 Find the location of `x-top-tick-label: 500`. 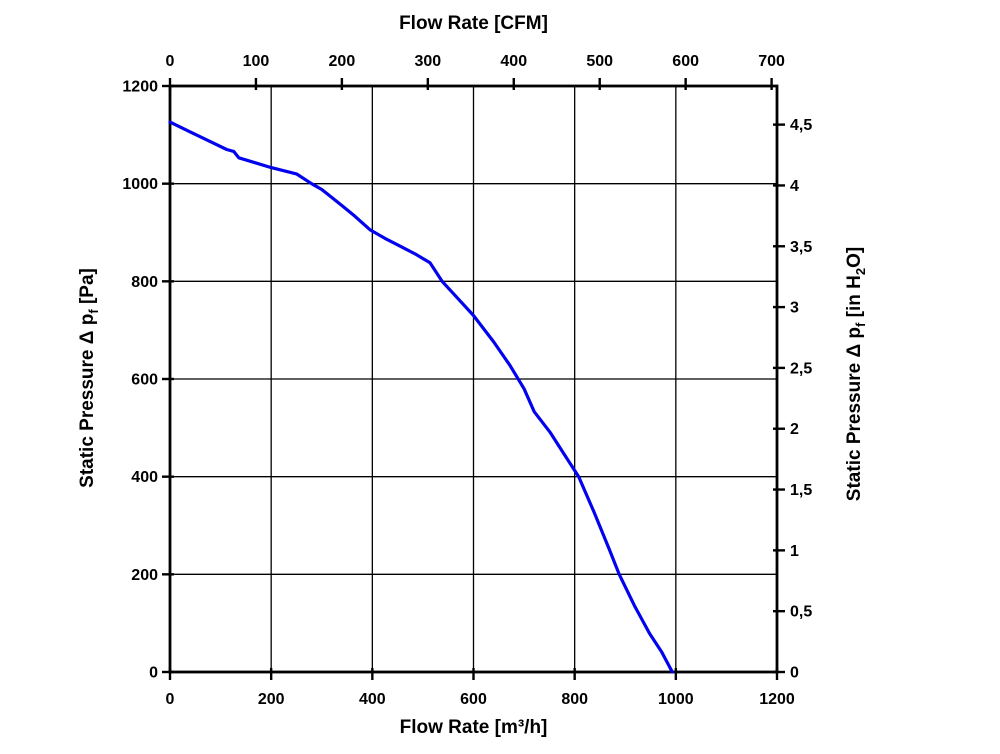

x-top-tick-label: 500 is located at coordinates (599, 61).